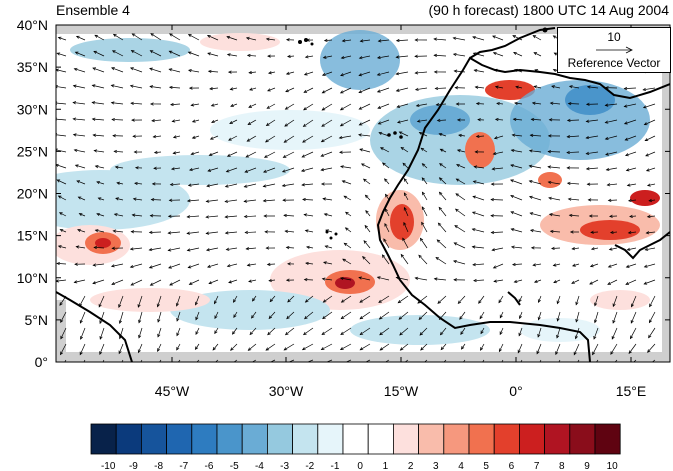 The width and height of the screenshot is (673, 471). Describe the element at coordinates (614, 63) in the screenshot. I see `reference-vector-label: Reference Vector` at that location.